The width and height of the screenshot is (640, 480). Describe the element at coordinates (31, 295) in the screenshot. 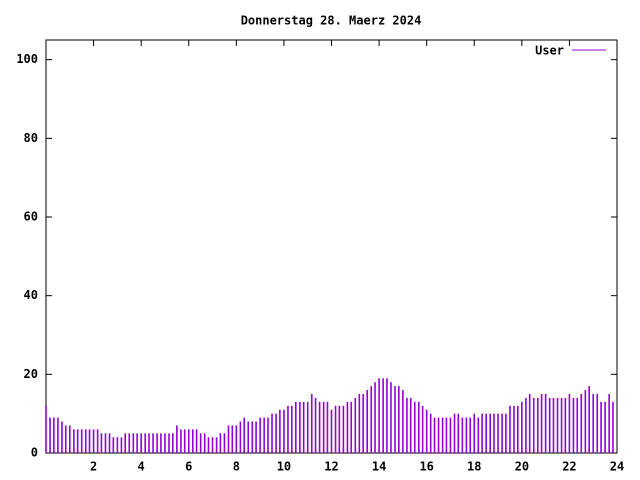

I see `y-tick-label: 40` at that location.